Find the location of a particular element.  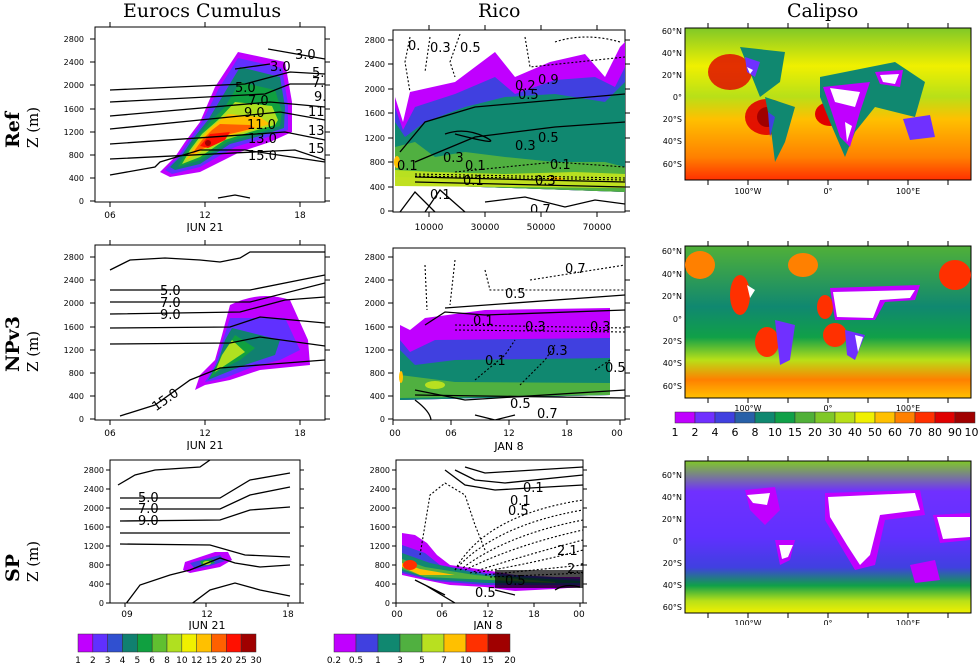

svg-text: 100°E is located at coordinates (908, 408).